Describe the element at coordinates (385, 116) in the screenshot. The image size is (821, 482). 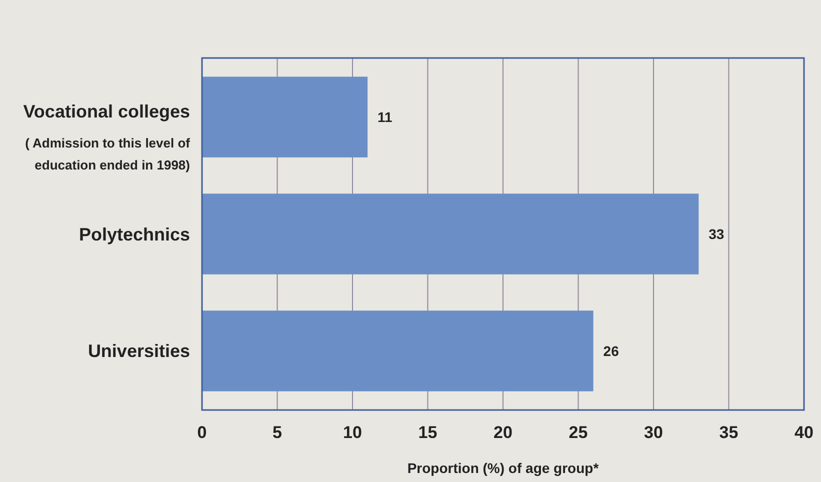
I see `data-label: 11` at that location.